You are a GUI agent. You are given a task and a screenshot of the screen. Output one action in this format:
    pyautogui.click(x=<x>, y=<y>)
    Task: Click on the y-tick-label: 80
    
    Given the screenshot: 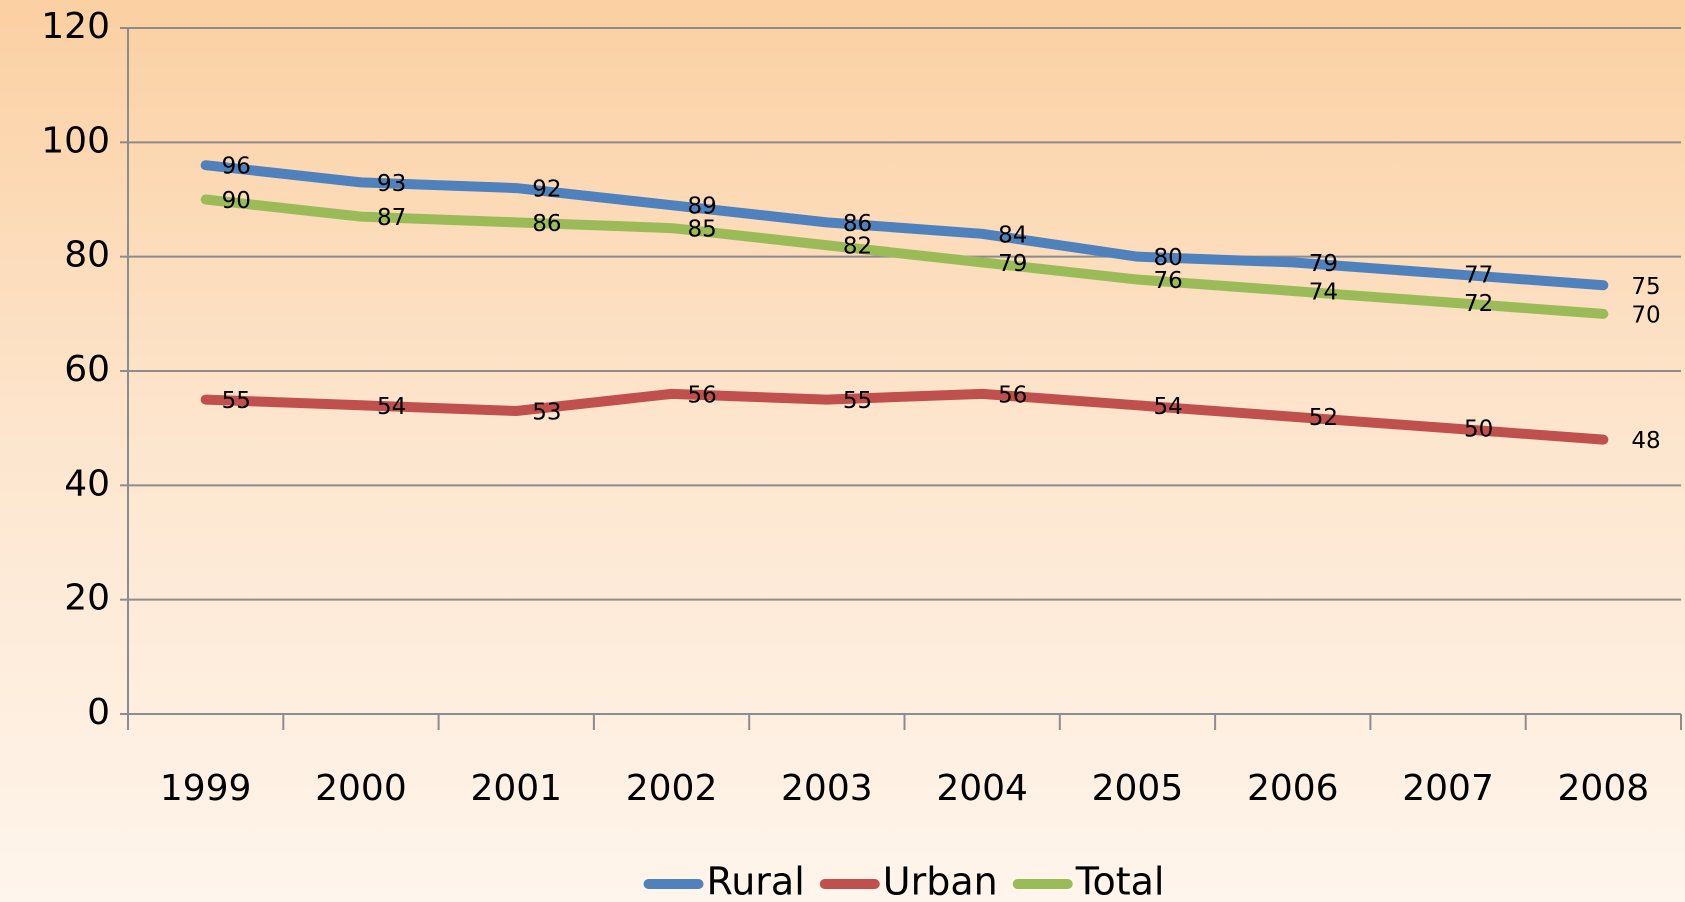 What is the action you would take?
    pyautogui.click(x=87, y=255)
    